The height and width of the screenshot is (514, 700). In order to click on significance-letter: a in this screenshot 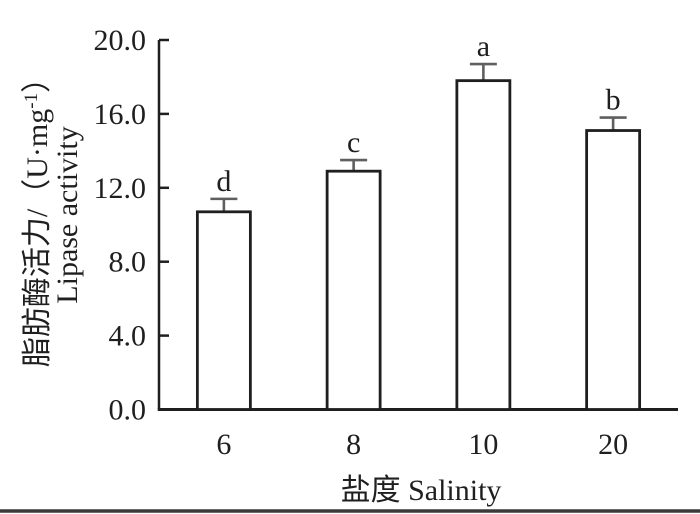, I will do `click(483, 46)`.